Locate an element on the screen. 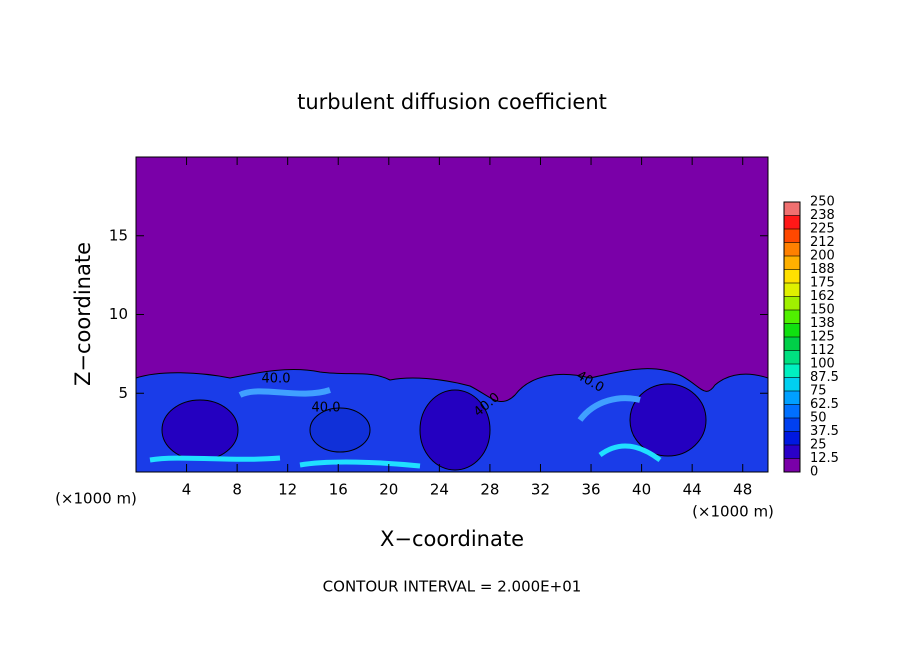 The width and height of the screenshot is (904, 654). colorbar-label: 25 is located at coordinates (818, 445).